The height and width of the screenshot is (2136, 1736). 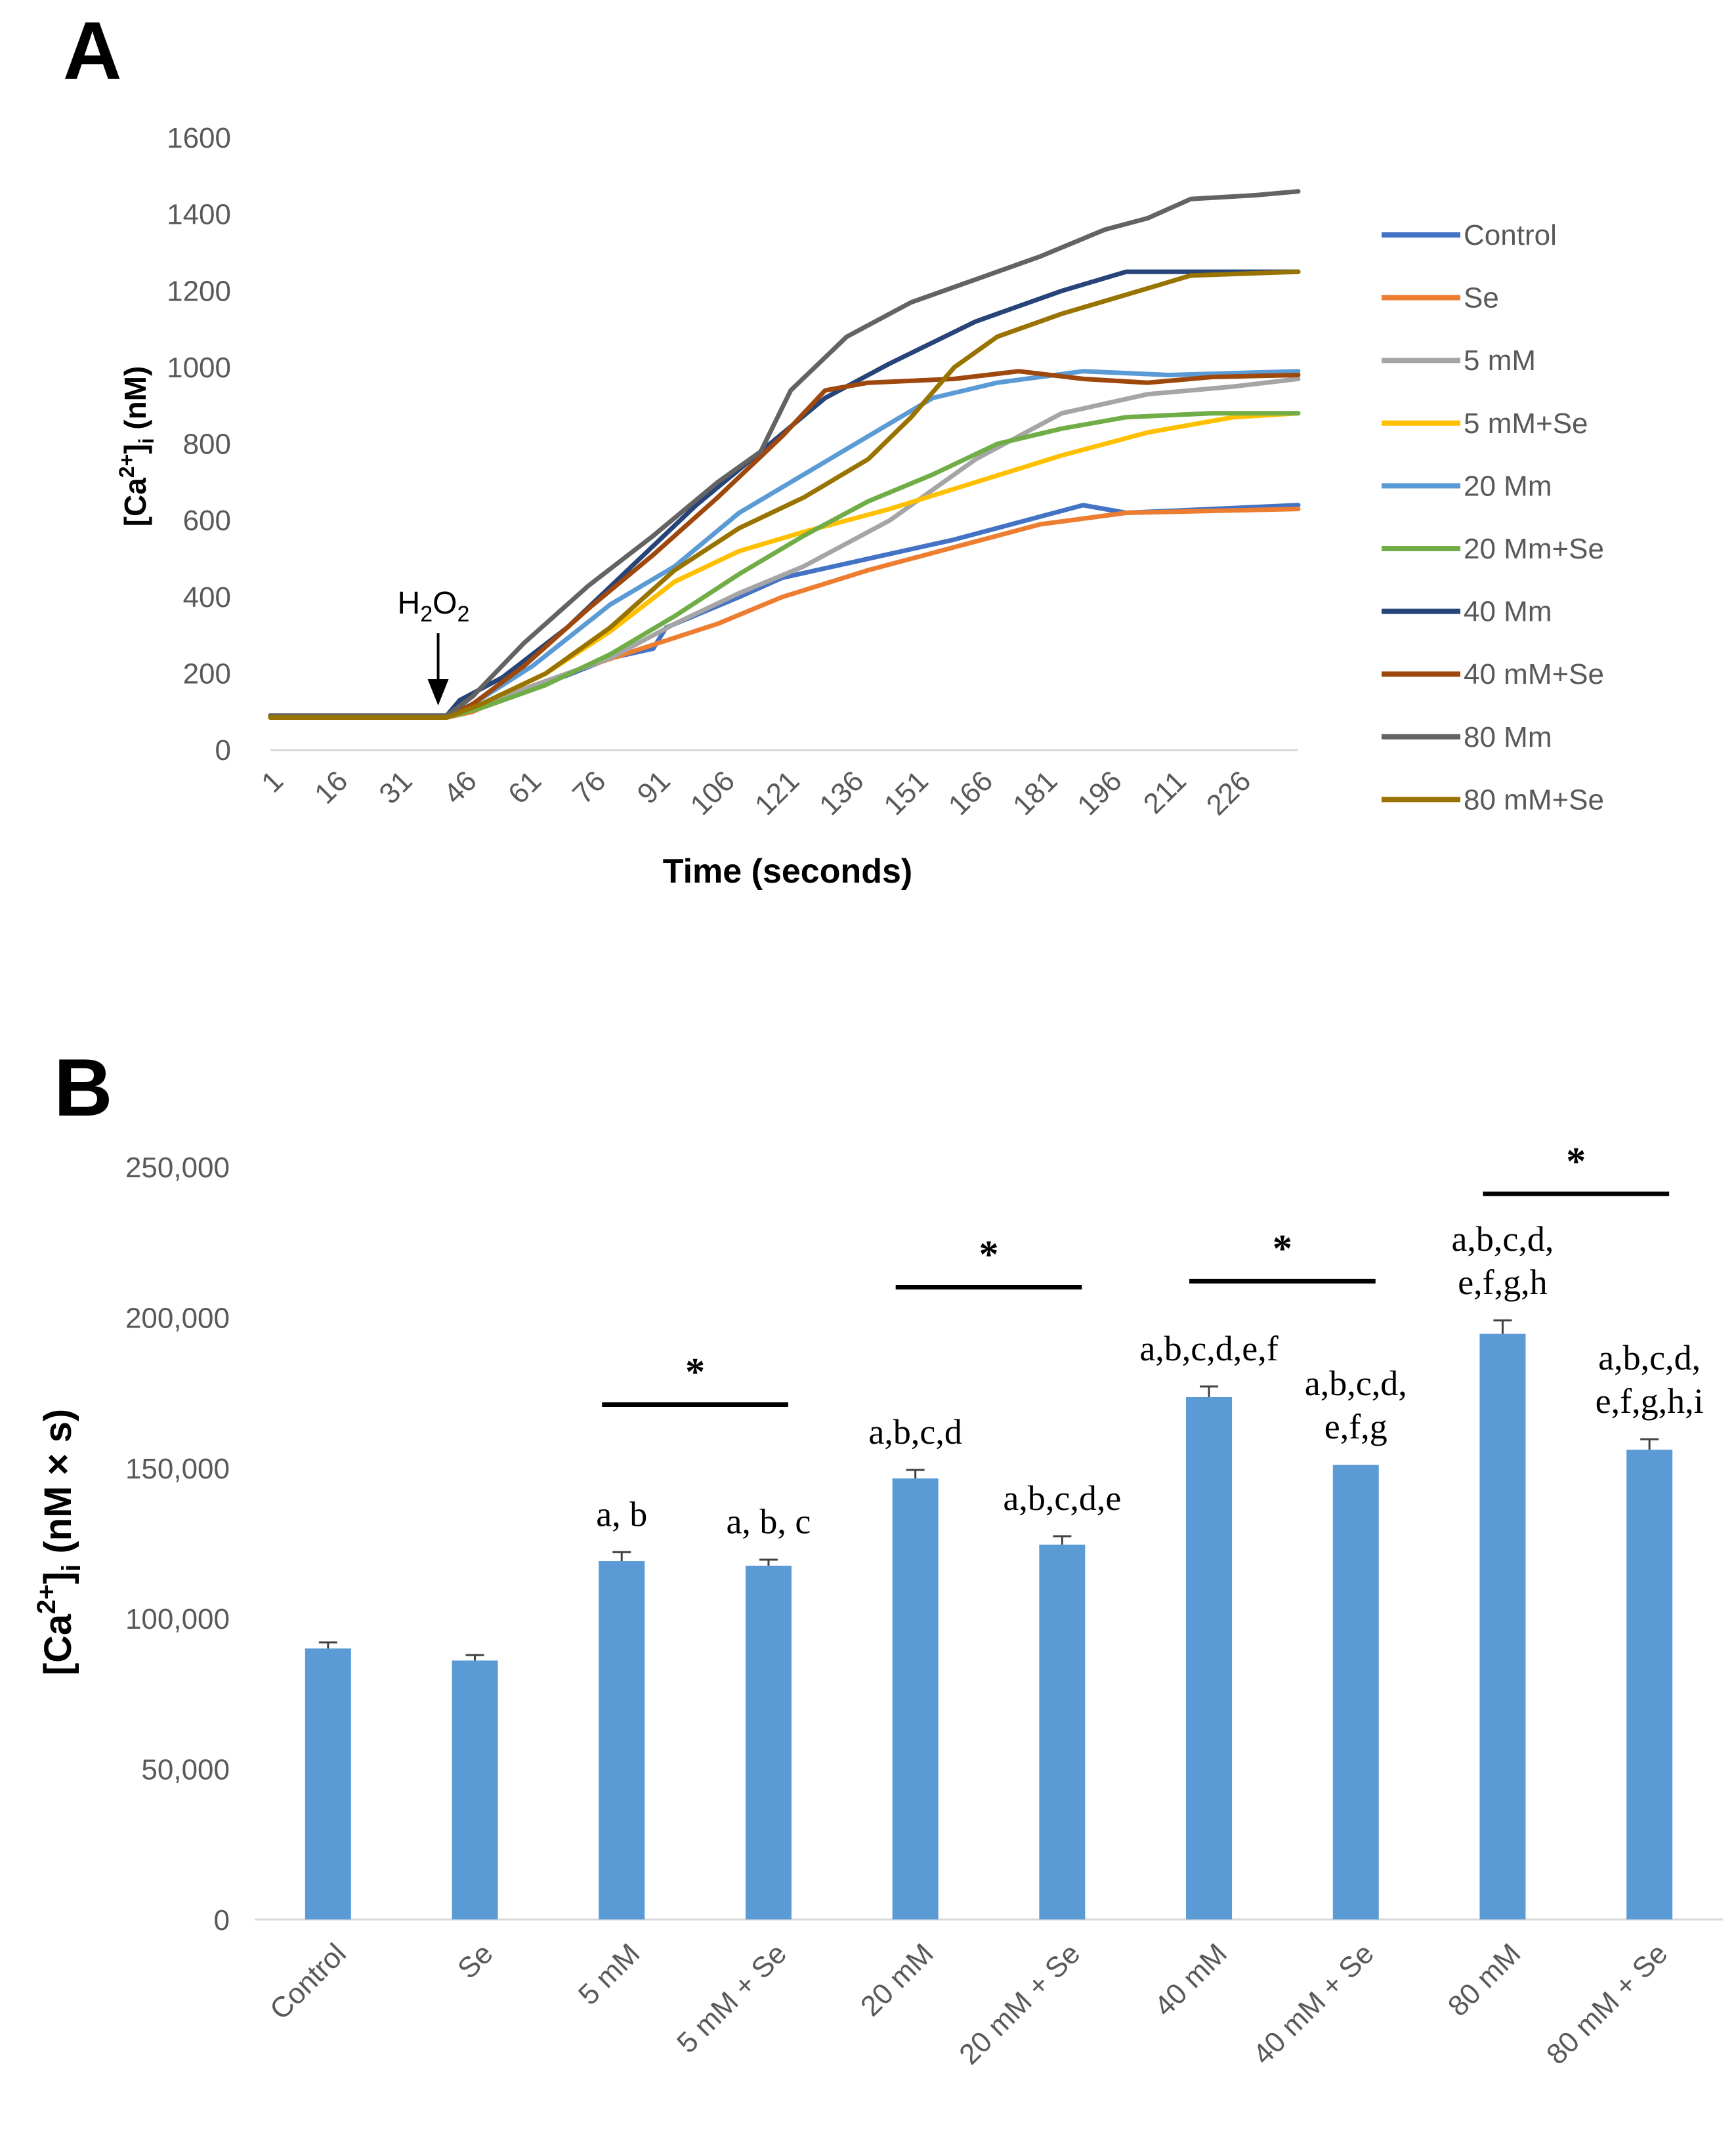 What do you see at coordinates (177, 1469) in the screenshot?
I see `b-y-tick-label: 150,000` at bounding box center [177, 1469].